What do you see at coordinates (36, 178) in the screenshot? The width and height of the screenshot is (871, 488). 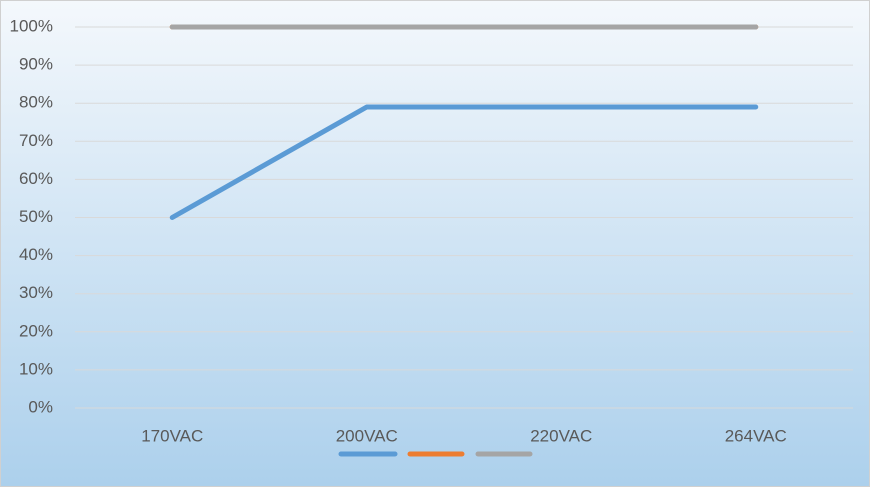 I see `y-tick-label: 60%` at bounding box center [36, 178].